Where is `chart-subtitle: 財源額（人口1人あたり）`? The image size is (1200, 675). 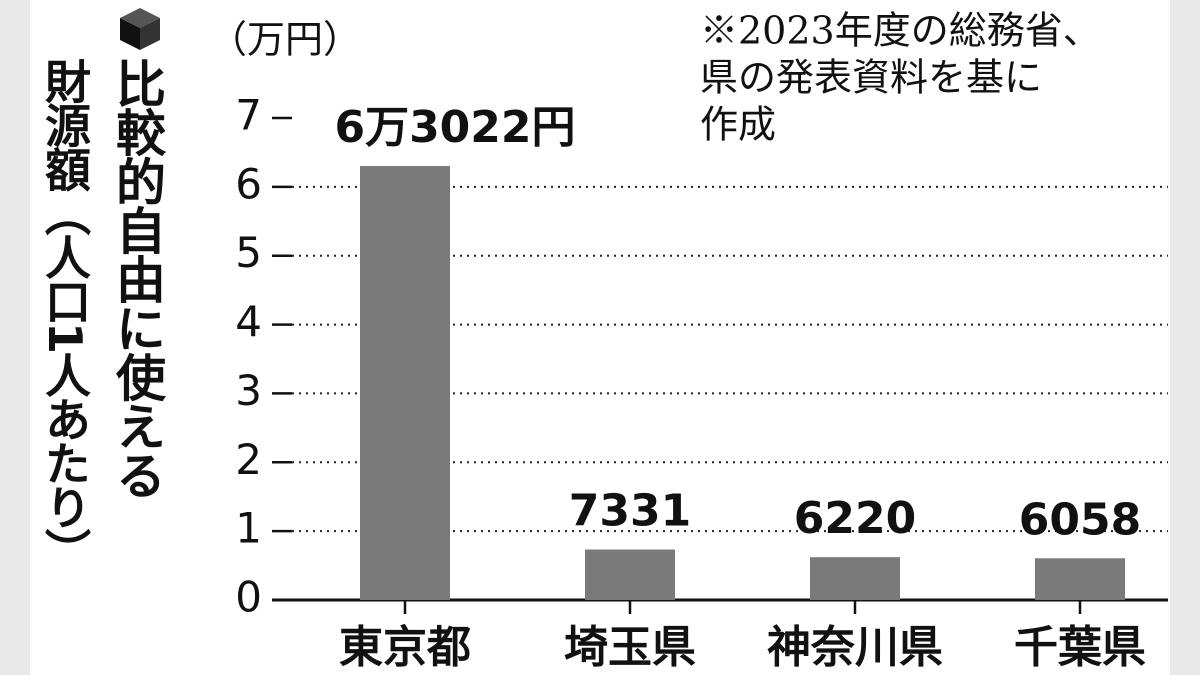
chart-subtitle: 財源額（人口1人あたり） is located at coordinates (65, 315).